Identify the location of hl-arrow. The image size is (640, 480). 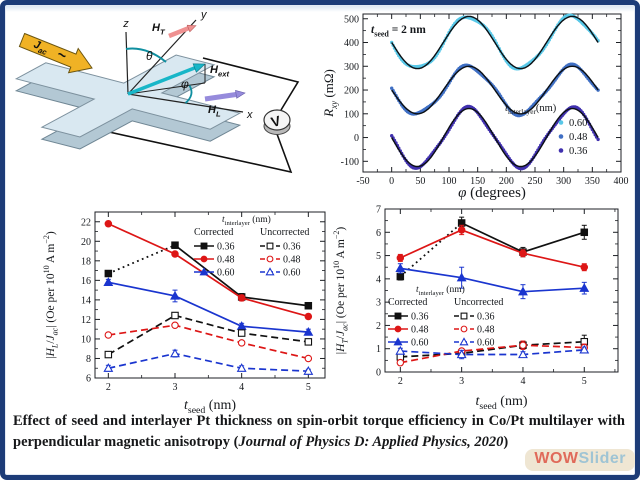
(225, 95).